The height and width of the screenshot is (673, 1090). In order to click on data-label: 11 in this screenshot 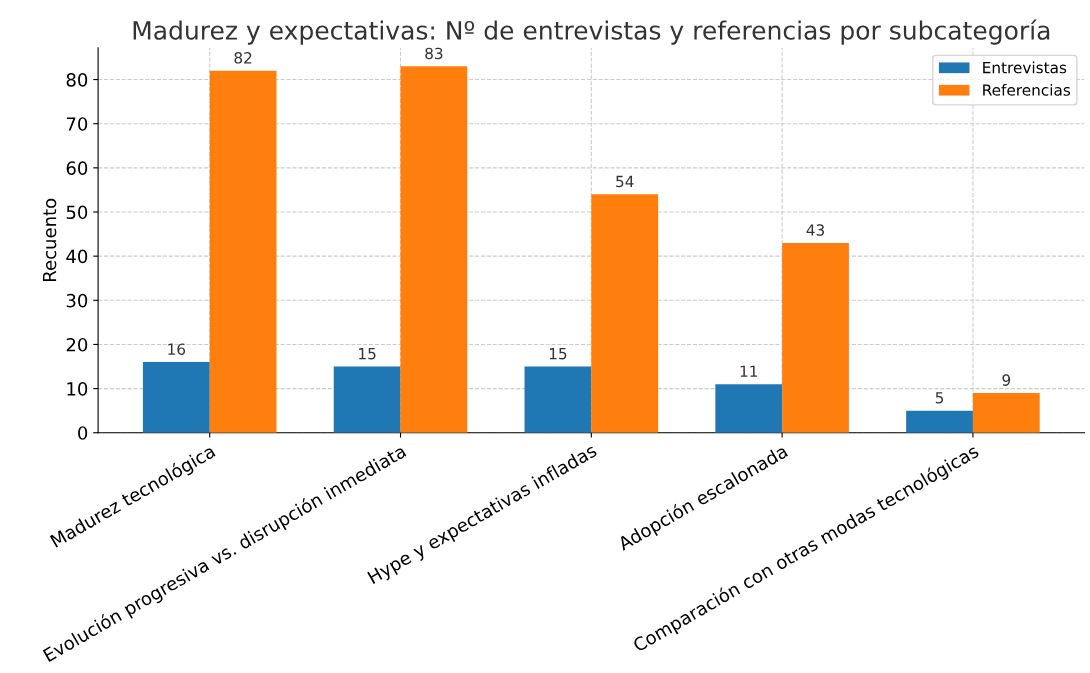, I will do `click(749, 371)`.